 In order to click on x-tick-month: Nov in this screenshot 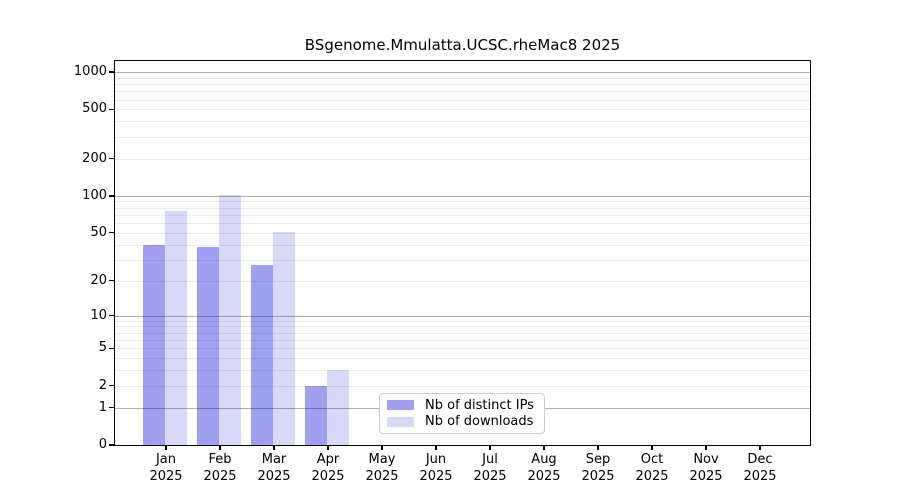, I will do `click(706, 459)`.